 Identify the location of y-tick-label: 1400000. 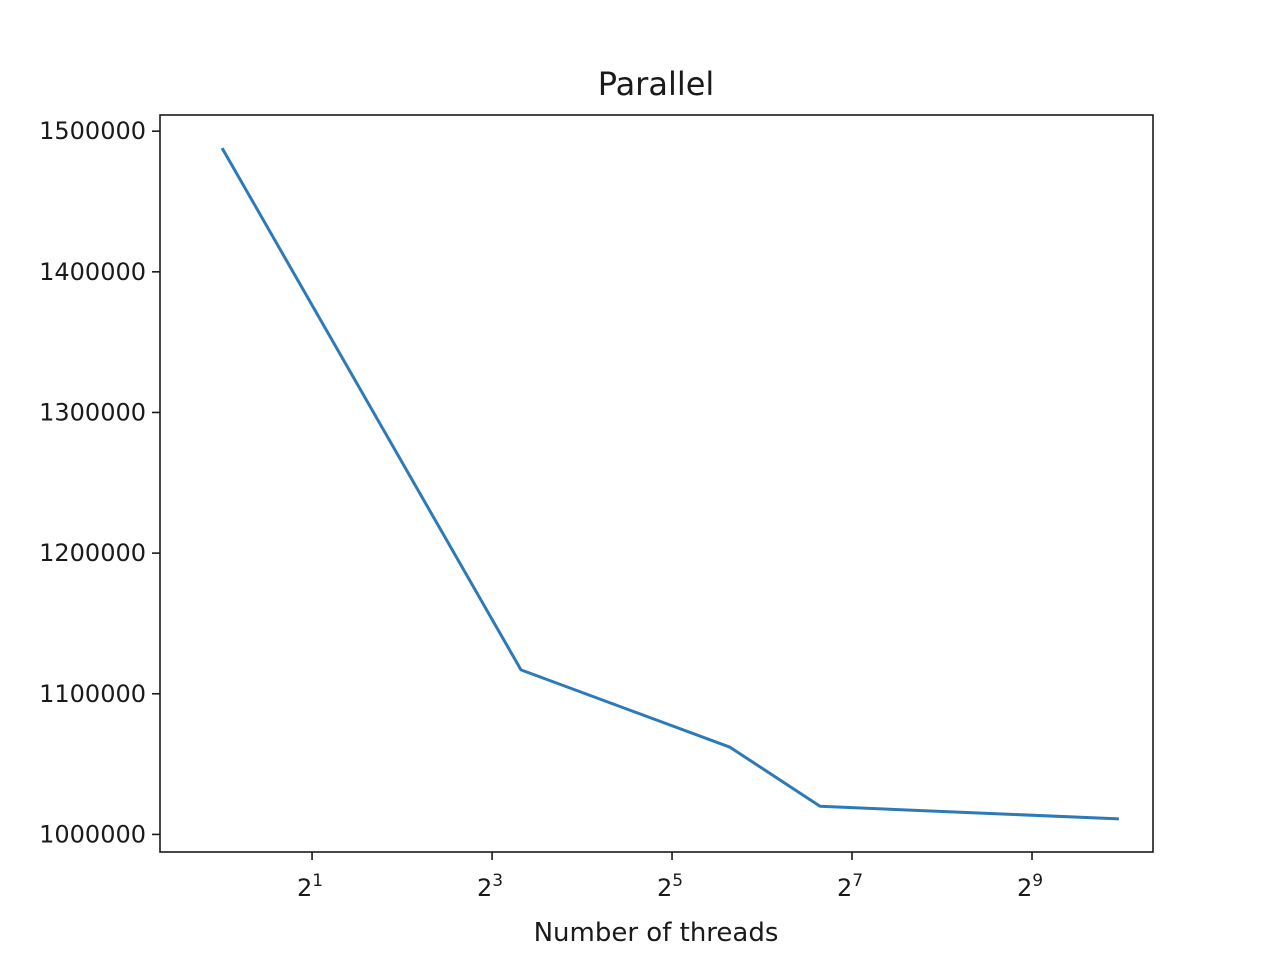
(92, 272).